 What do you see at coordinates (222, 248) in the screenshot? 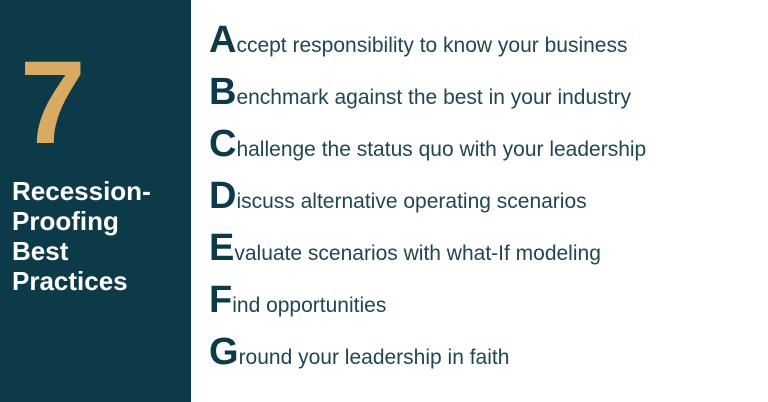
I see `practice-letter-e: E` at bounding box center [222, 248].